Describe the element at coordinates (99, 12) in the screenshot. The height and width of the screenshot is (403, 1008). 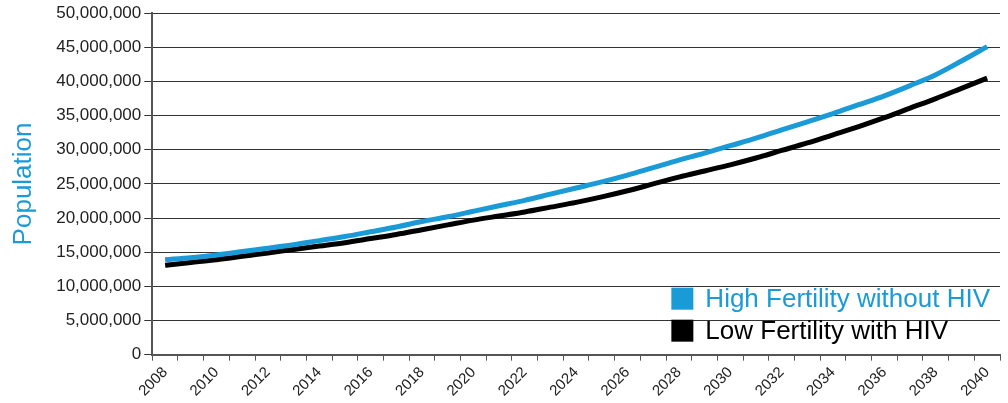
I see `y-tick-label: 50,000,000` at that location.